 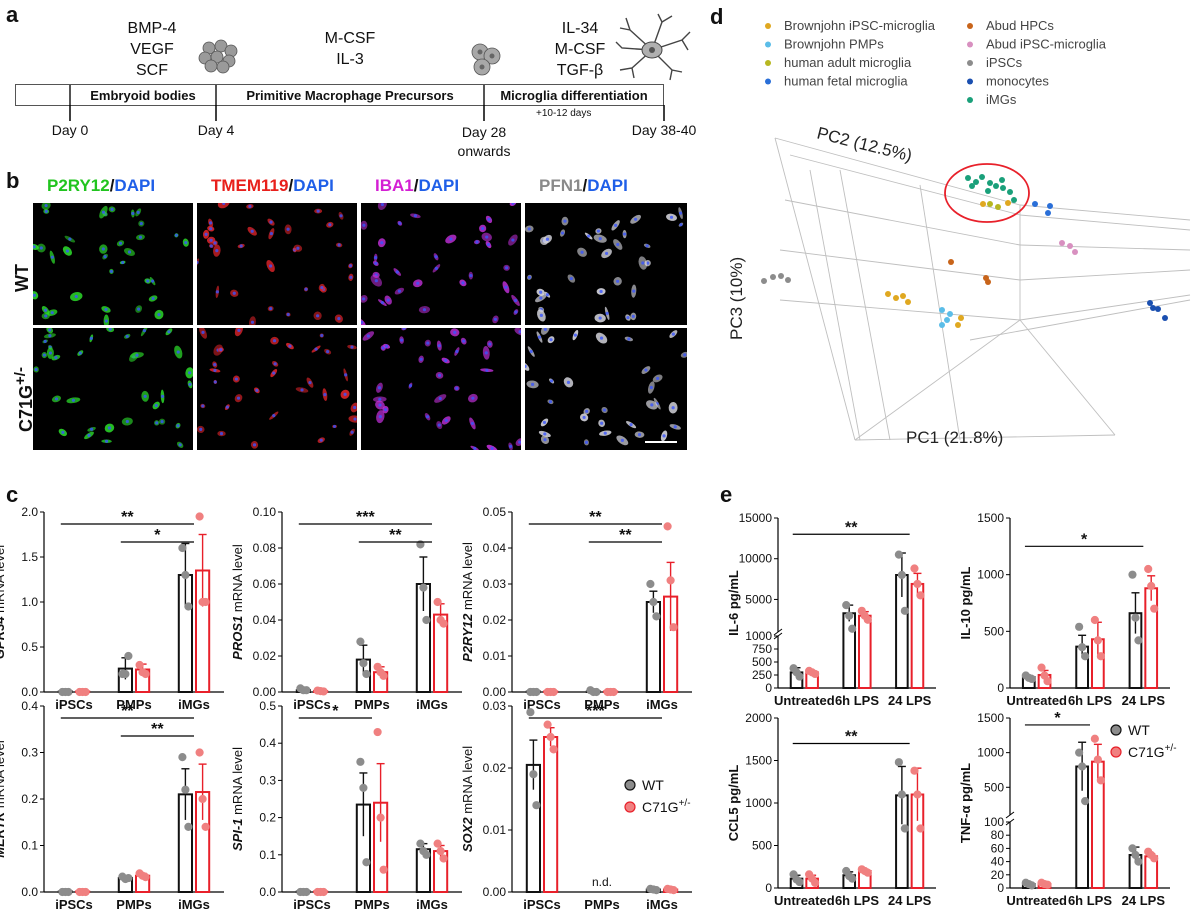 What do you see at coordinates (1144, 700) in the screenshot?
I see `x-tick-label: 24 LPS` at bounding box center [1144, 700].